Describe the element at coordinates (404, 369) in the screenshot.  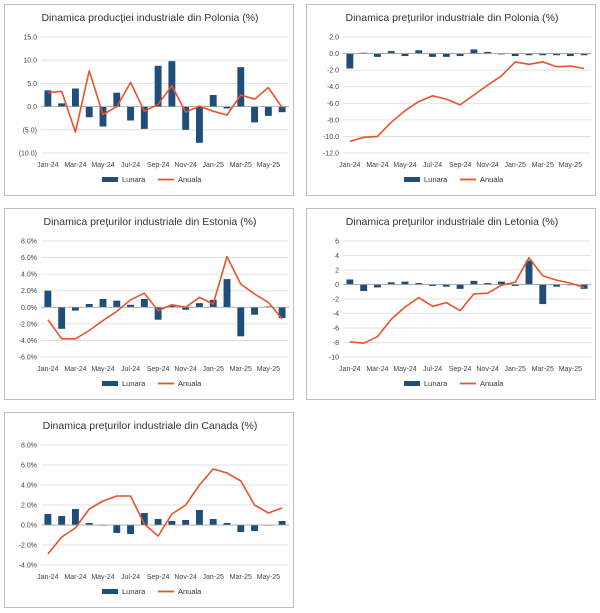
I see `x-tick-label: May-24` at that location.